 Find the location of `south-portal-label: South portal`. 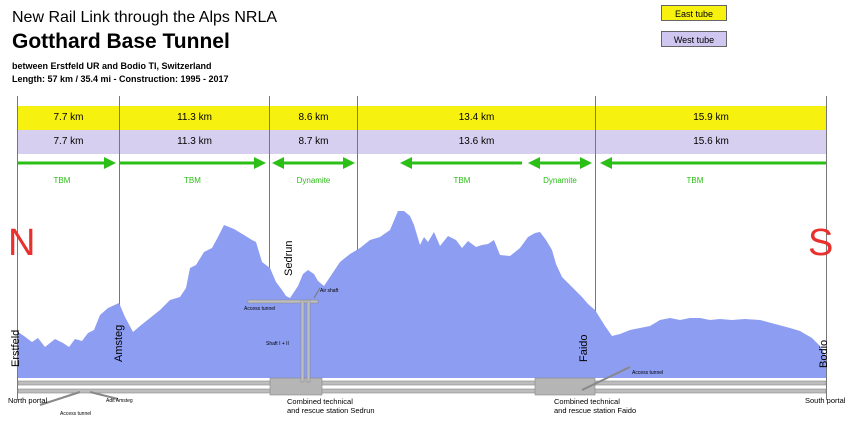

south-portal-label: South portal is located at coordinates (825, 400).